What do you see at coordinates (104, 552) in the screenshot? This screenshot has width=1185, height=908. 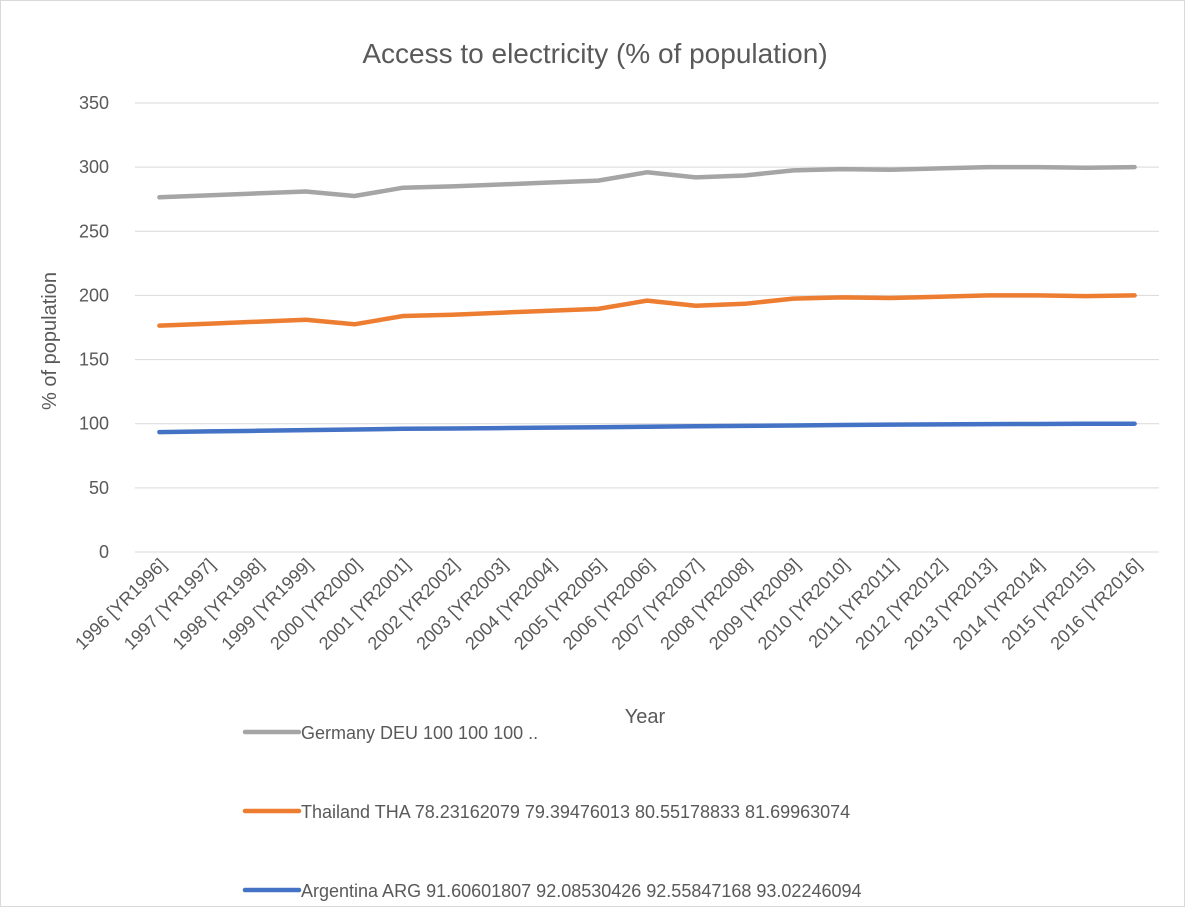 I see `y-tick-label: 0` at bounding box center [104, 552].